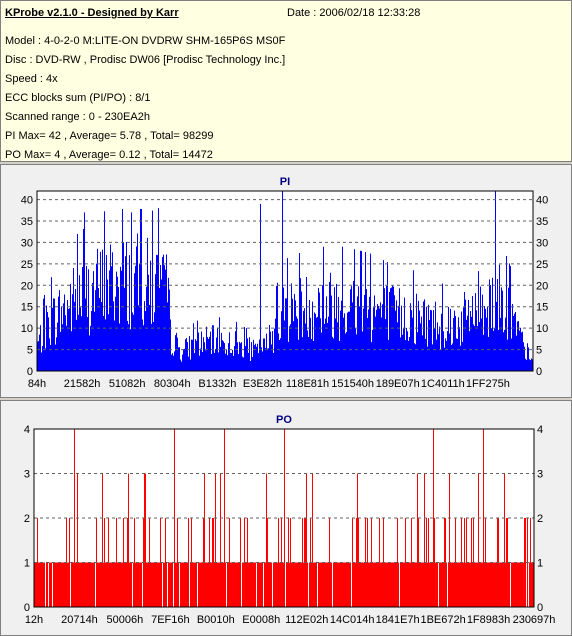 The height and width of the screenshot is (636, 572). I want to click on x-tick-label: B0010h, so click(216, 620).